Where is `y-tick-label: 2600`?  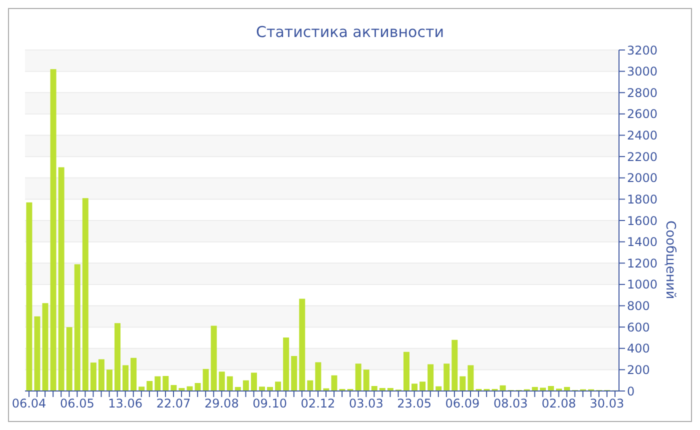
y-tick-label: 2600 is located at coordinates (642, 114).